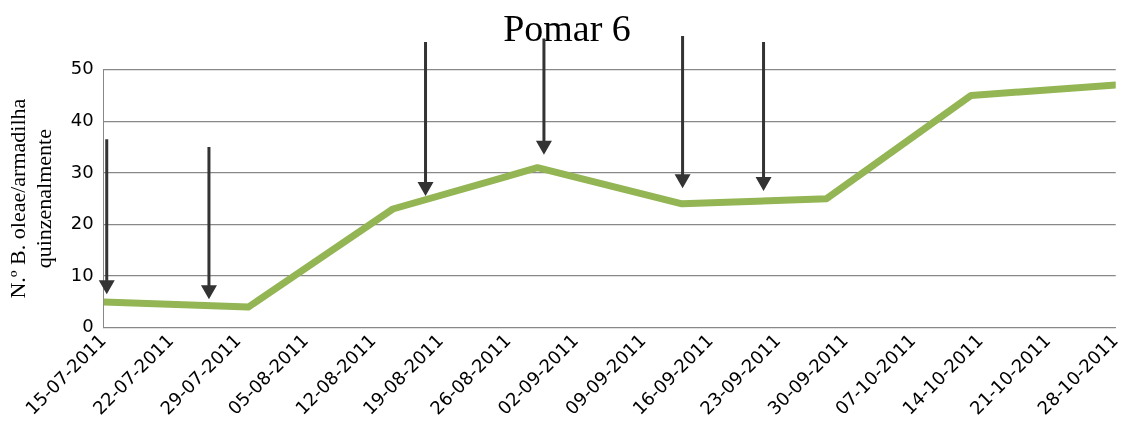  Describe the element at coordinates (82, 119) in the screenshot. I see `y-tick-label: 40` at that location.